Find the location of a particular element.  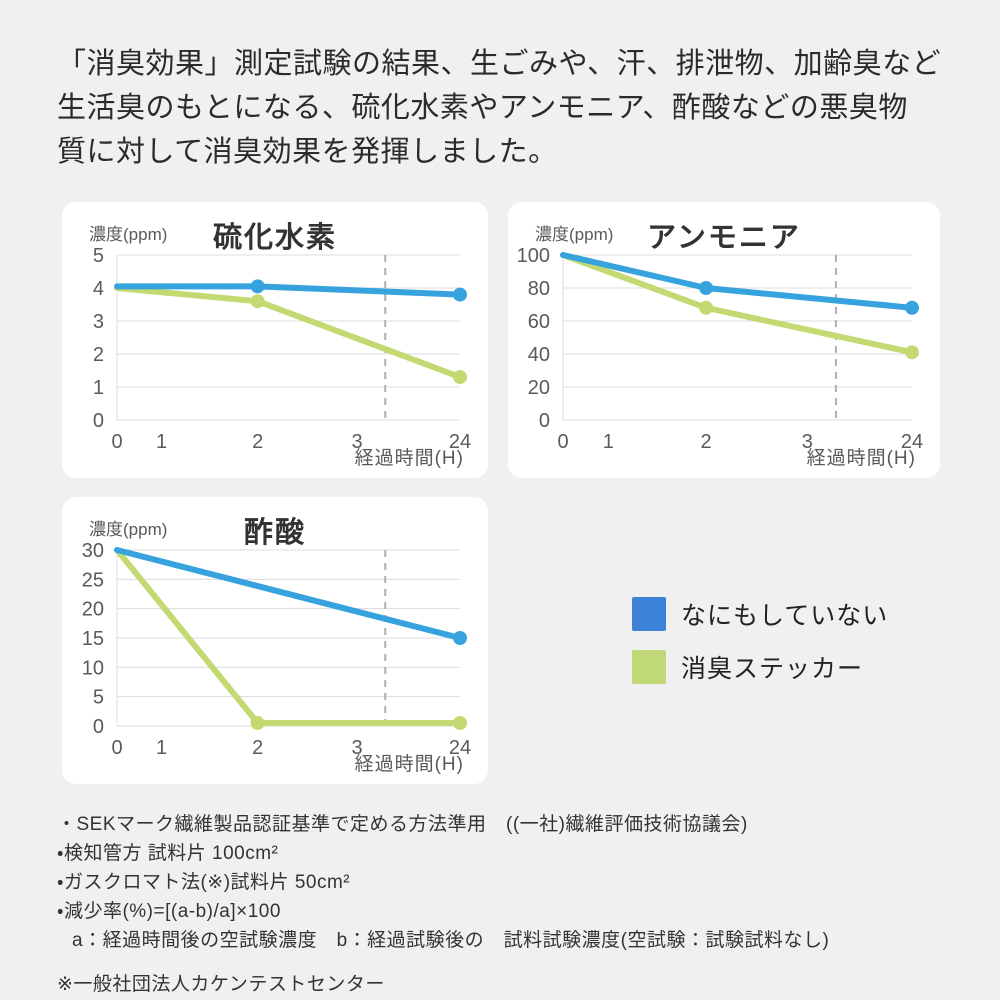

footnote-reduction-formula: ・減少率(%)=[(a-b)/a]×100 is located at coordinates (169, 911).